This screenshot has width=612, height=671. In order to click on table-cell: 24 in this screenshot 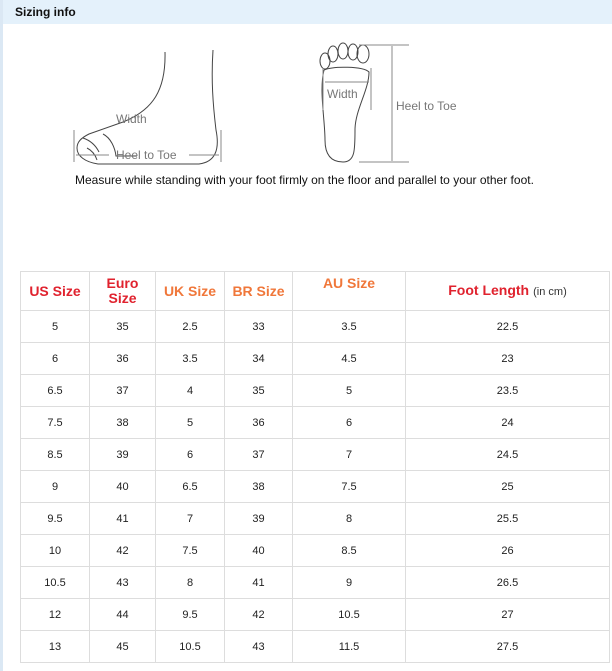, I will do `click(507, 422)`.